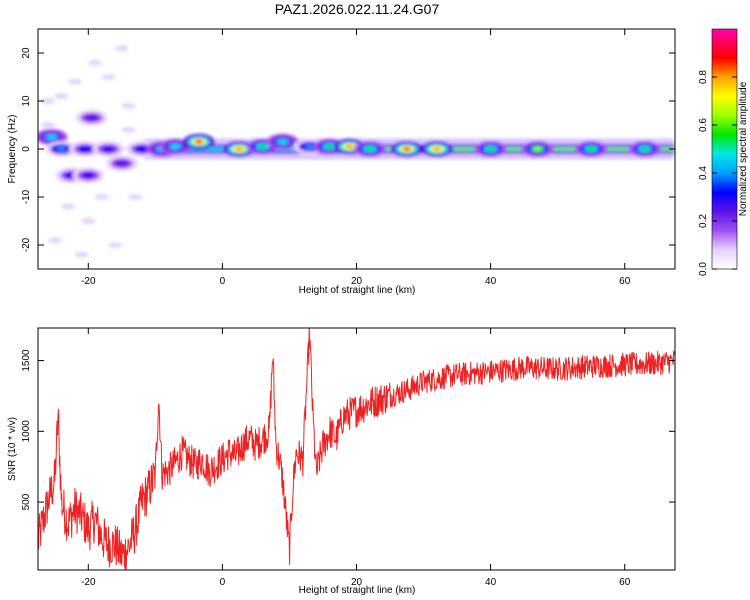  I want to click on figure-title: PAZ1.2026.022.11.24.G07, so click(357, 9).